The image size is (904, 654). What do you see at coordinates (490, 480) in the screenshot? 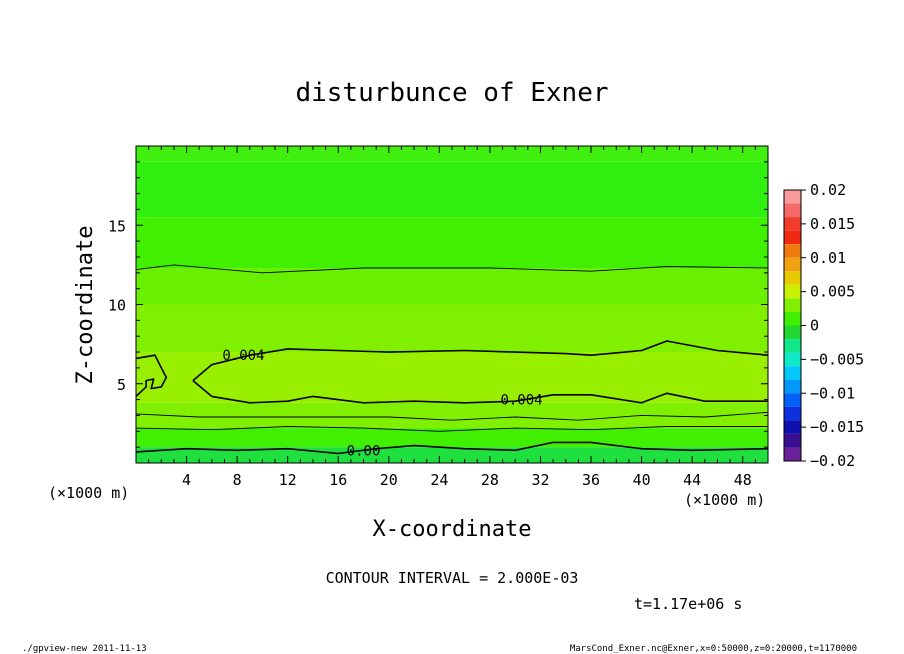
I see `x-tick-label: 28` at bounding box center [490, 480].